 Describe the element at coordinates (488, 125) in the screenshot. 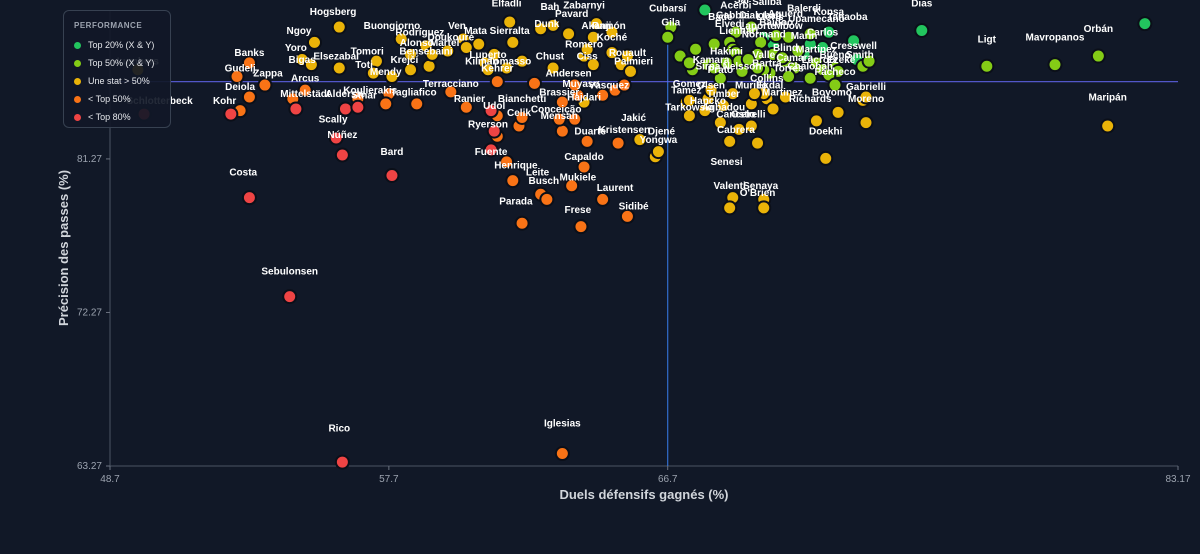

I see `point-label: Ryerson` at that location.